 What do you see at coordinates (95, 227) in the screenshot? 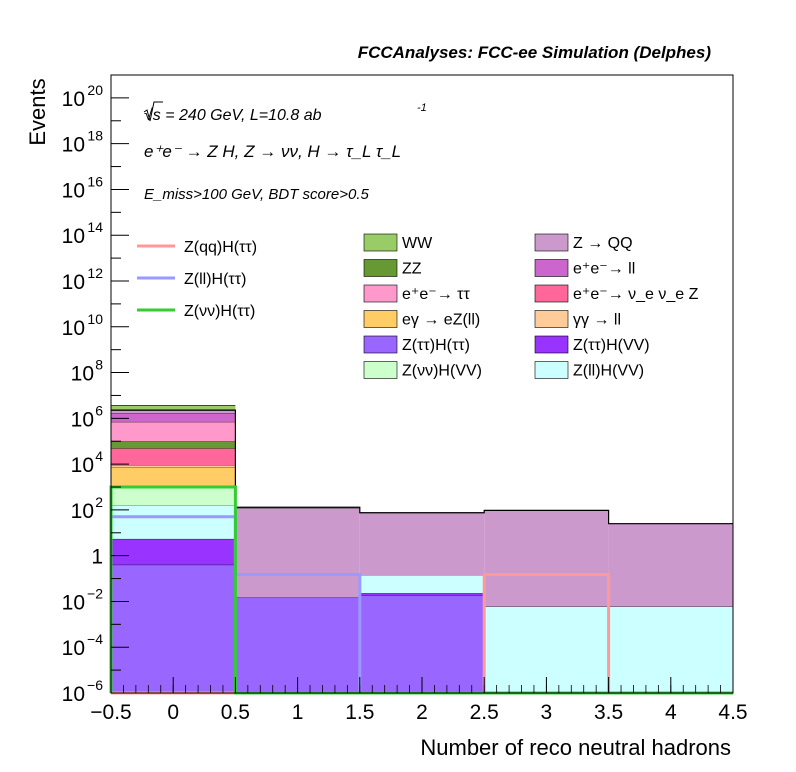
I see `y-tick-label-exponent: 14` at bounding box center [95, 227].